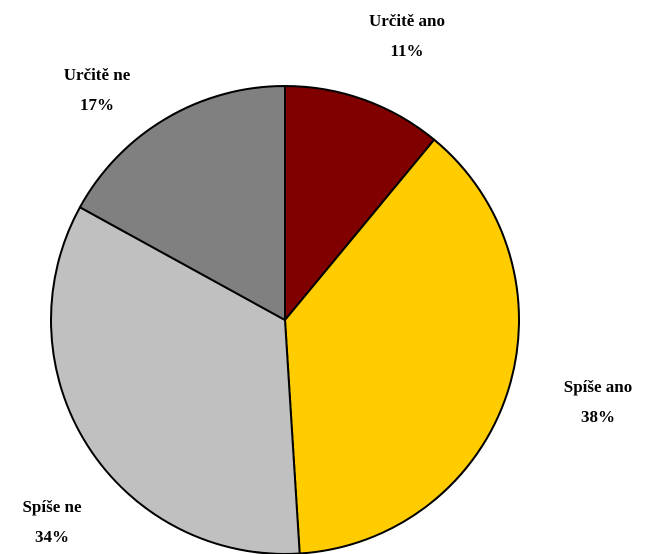 The image size is (648, 554). Describe the element at coordinates (406, 50) in the screenshot. I see `slice-value-label: 11%` at that location.